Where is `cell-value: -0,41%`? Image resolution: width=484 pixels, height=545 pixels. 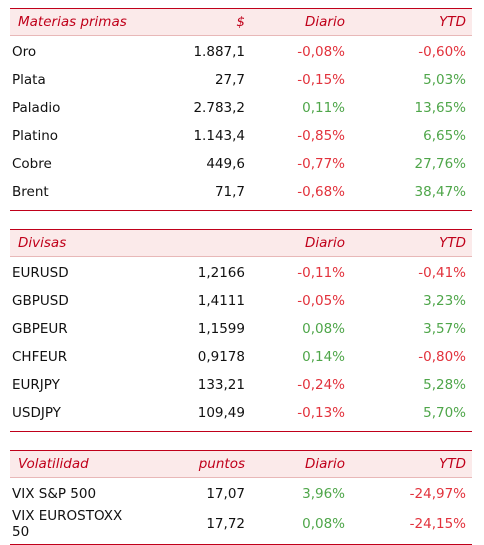
cell-value: -0,41% is located at coordinates (442, 273).